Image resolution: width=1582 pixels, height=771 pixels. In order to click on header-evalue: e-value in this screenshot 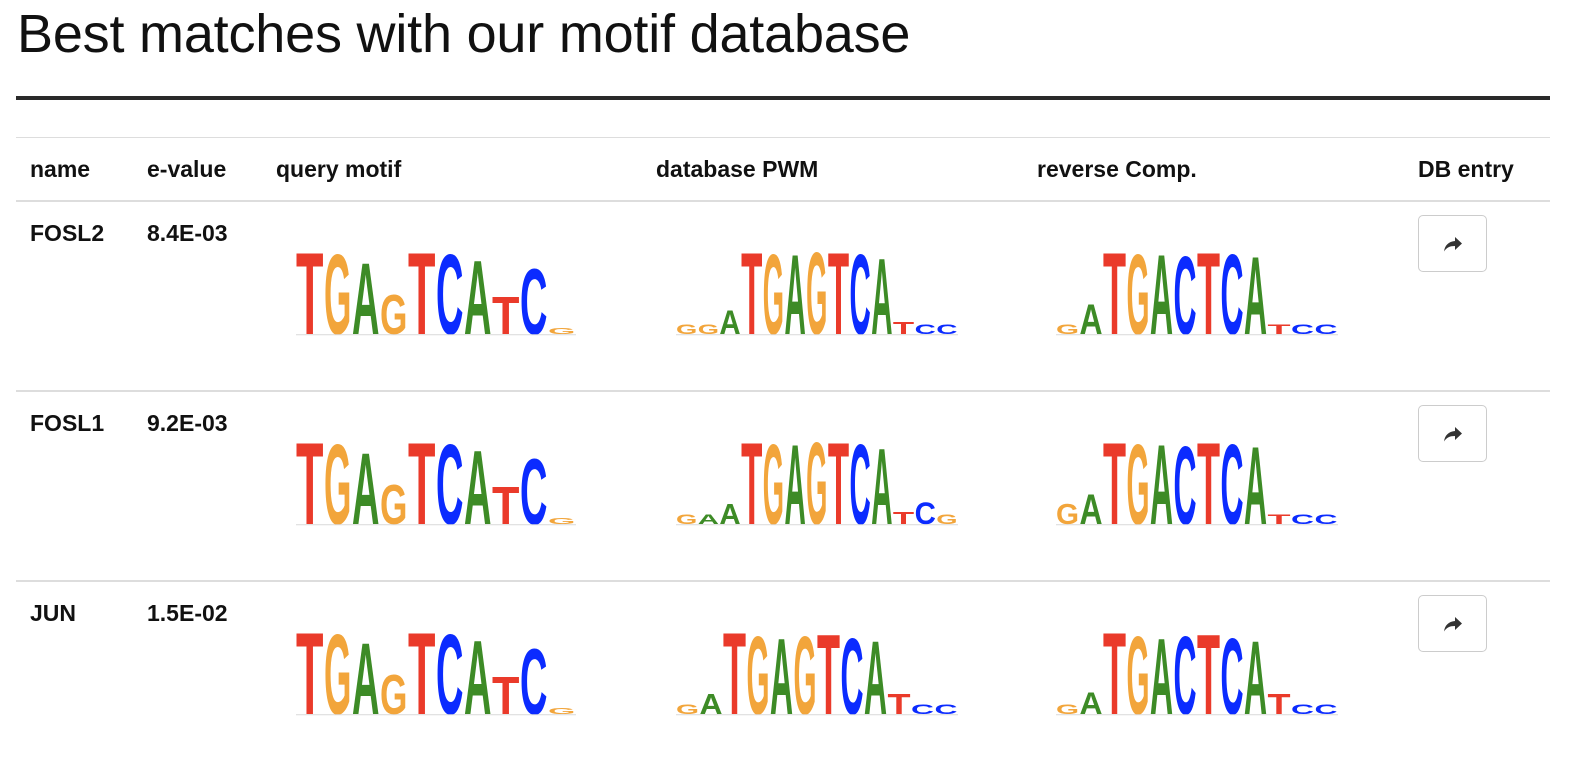, I will do `click(187, 169)`.